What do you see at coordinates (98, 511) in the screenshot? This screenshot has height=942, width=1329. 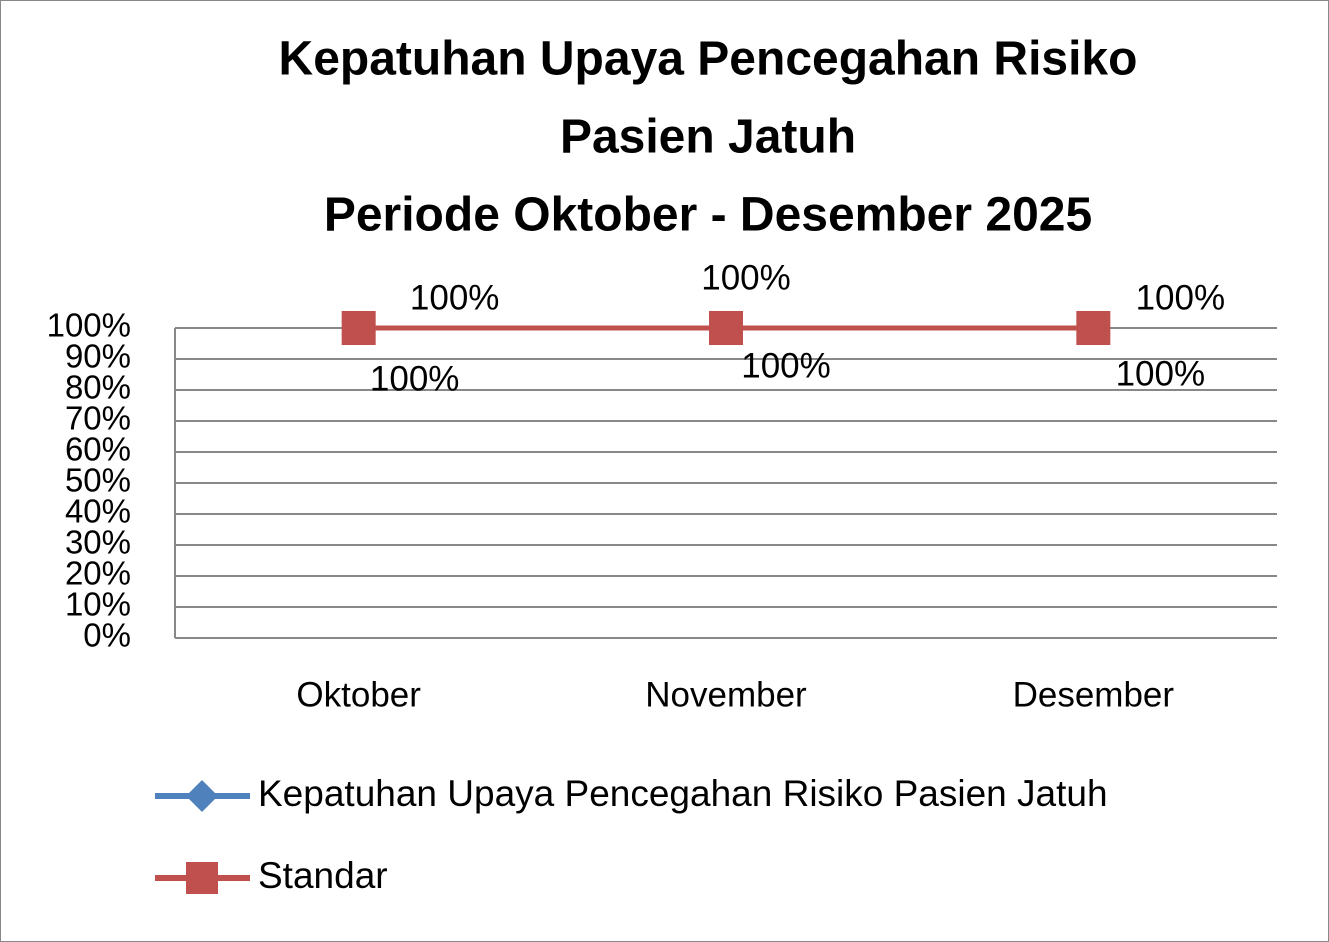 I see `y-tick-label: 40%` at bounding box center [98, 511].